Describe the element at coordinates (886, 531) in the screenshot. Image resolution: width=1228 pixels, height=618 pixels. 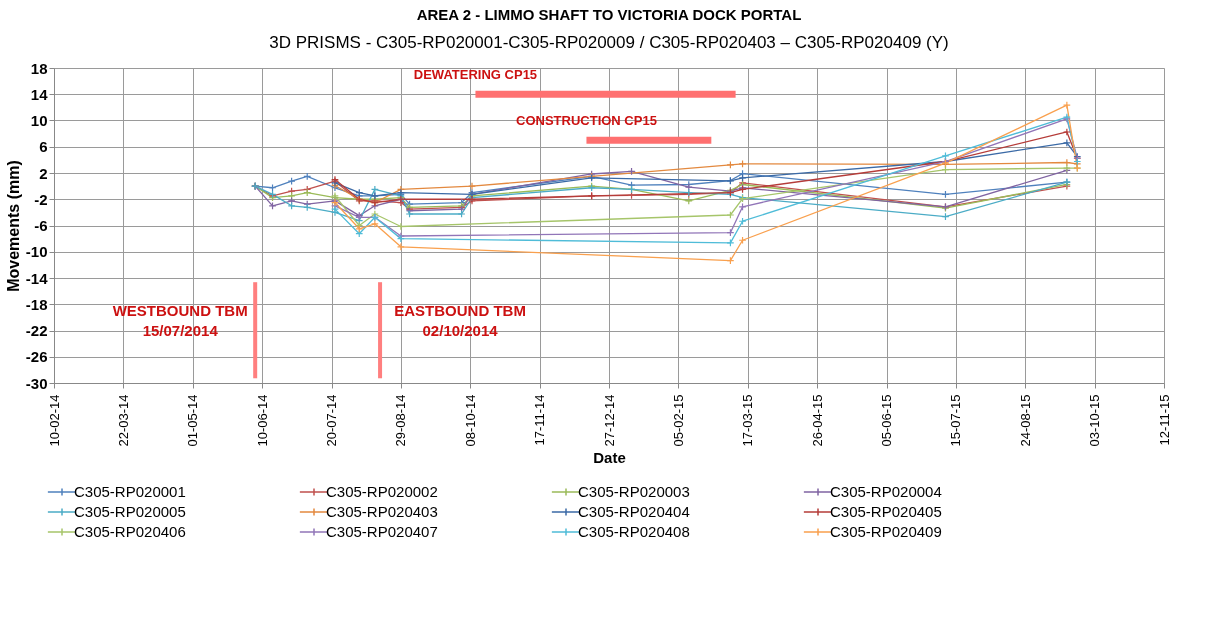
I see `legend-label: C305-RP020409` at that location.